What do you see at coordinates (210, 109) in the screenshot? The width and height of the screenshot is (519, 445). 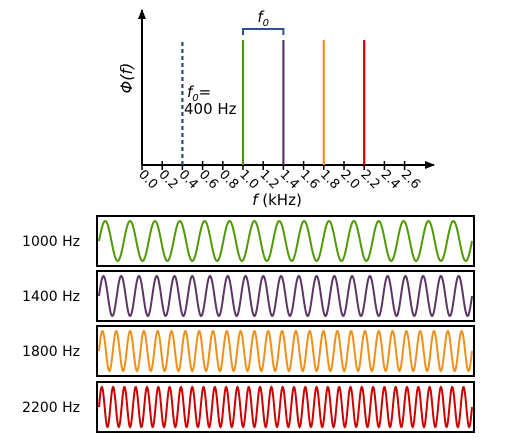 I see `fundamental-value: 400 Hz` at bounding box center [210, 109].